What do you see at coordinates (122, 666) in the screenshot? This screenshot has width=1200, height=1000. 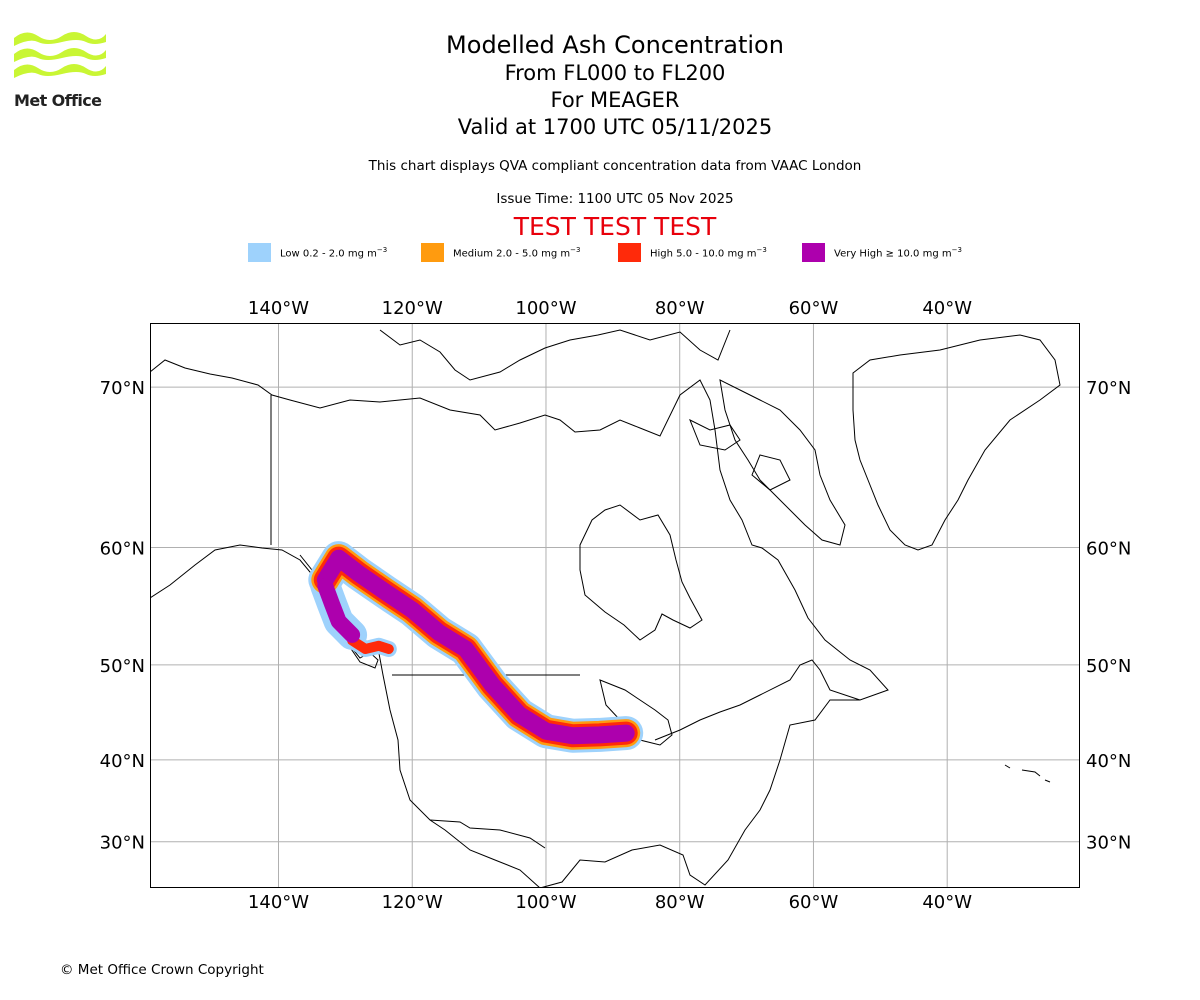 I see `left-lat-label: 50°N` at bounding box center [122, 666].